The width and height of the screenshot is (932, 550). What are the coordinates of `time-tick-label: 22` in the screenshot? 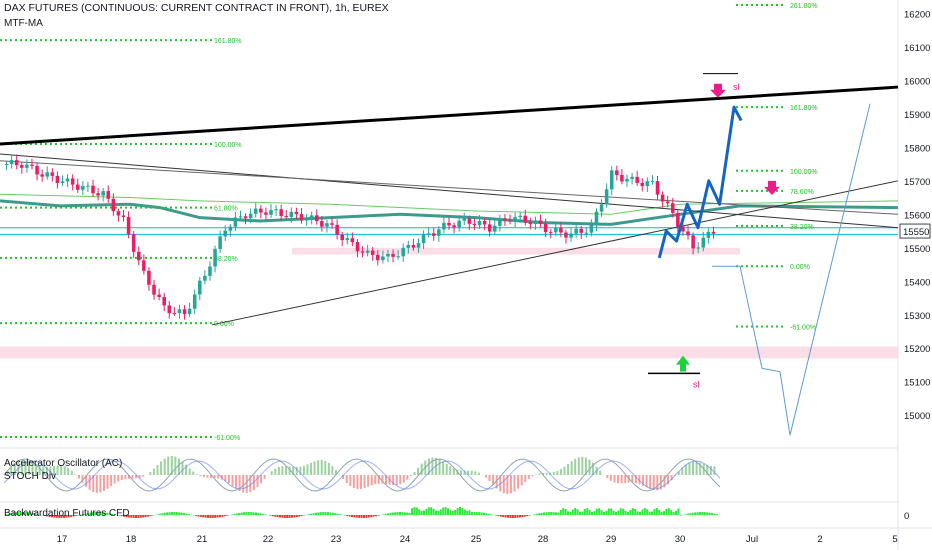 It's located at (268, 539).